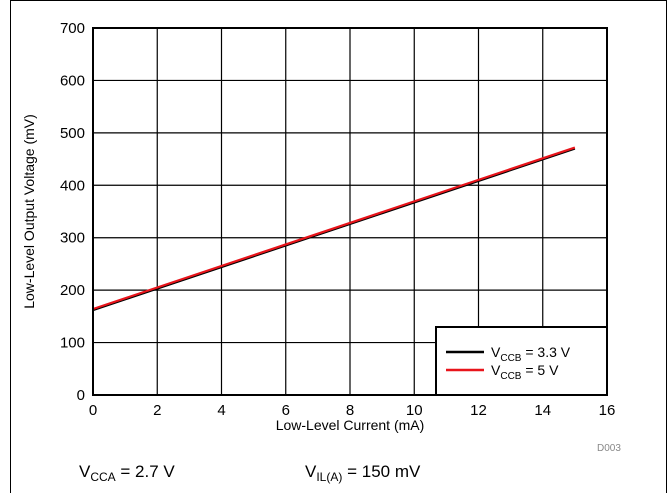  I want to click on legend: VCCB = 3.3 V VCCB = 5 V, so click(521, 361).